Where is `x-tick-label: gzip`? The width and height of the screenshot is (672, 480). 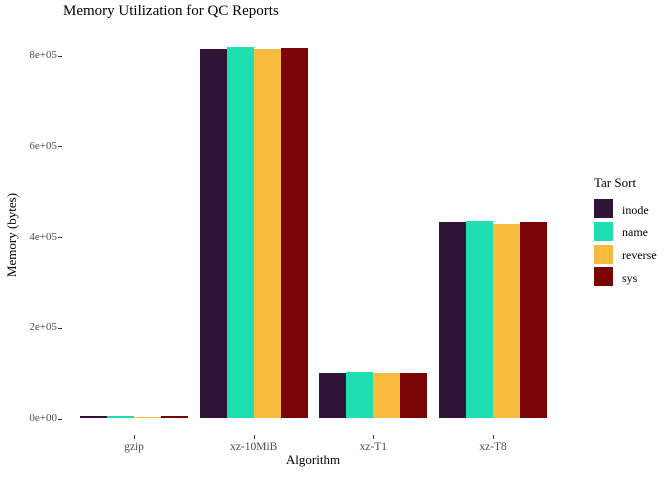
x-tick-label: gzip is located at coordinates (134, 447).